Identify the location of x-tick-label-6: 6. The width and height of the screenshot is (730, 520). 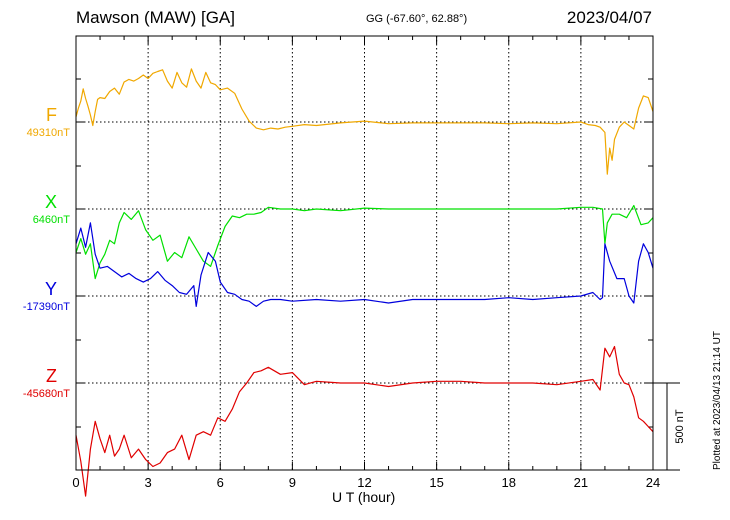
(220, 482).